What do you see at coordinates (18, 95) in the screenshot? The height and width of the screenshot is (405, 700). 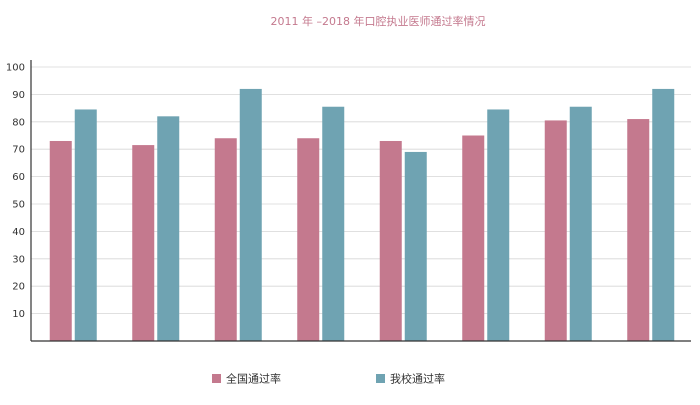 I see `y-tick-label: 90` at bounding box center [18, 95].